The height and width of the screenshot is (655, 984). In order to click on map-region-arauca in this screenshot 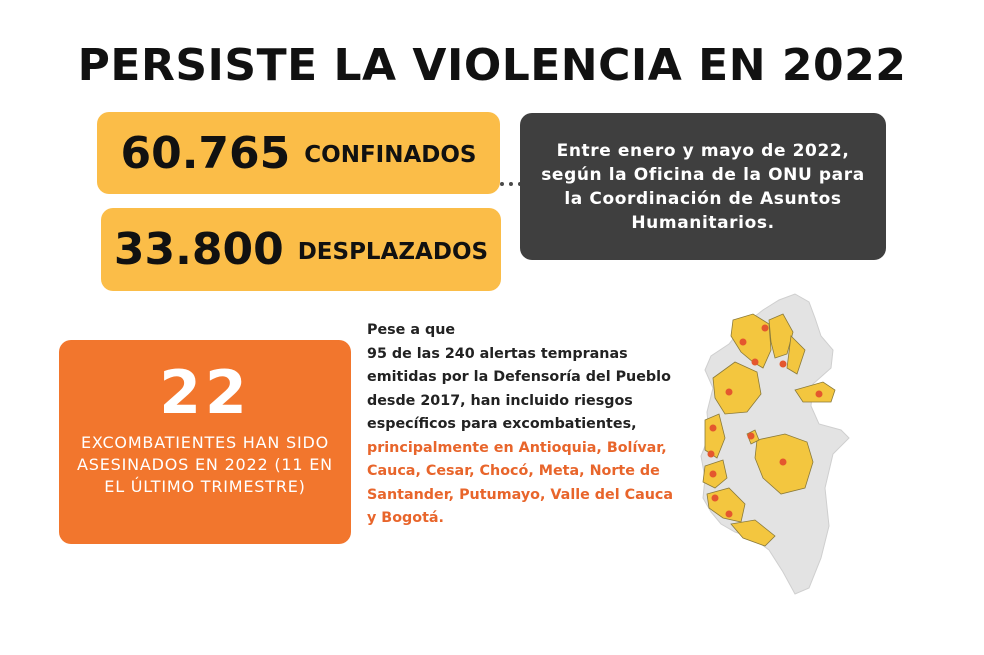, I will do `click(815, 392)`.